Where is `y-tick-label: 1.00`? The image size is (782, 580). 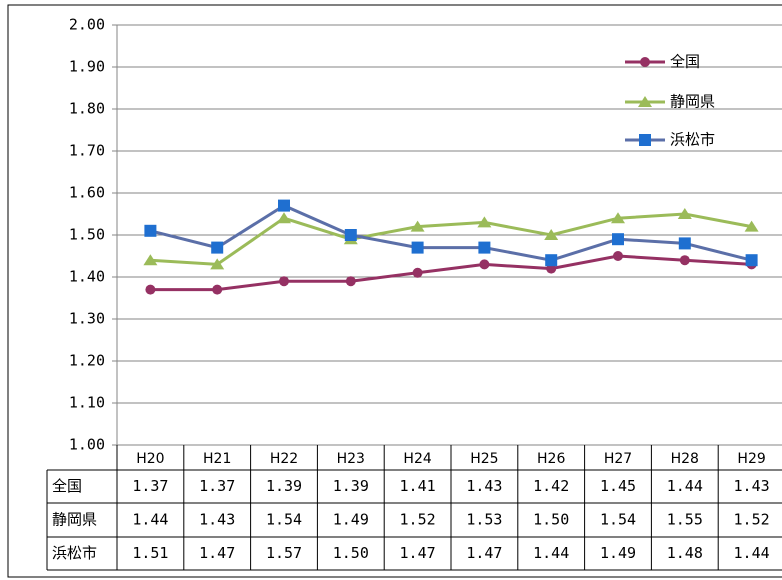 y-tick-label: 1.00 is located at coordinates (87, 445).